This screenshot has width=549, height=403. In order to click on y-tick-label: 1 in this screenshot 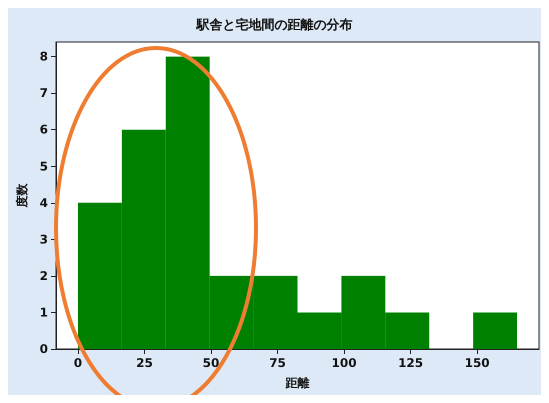, I will do `click(44, 312)`.